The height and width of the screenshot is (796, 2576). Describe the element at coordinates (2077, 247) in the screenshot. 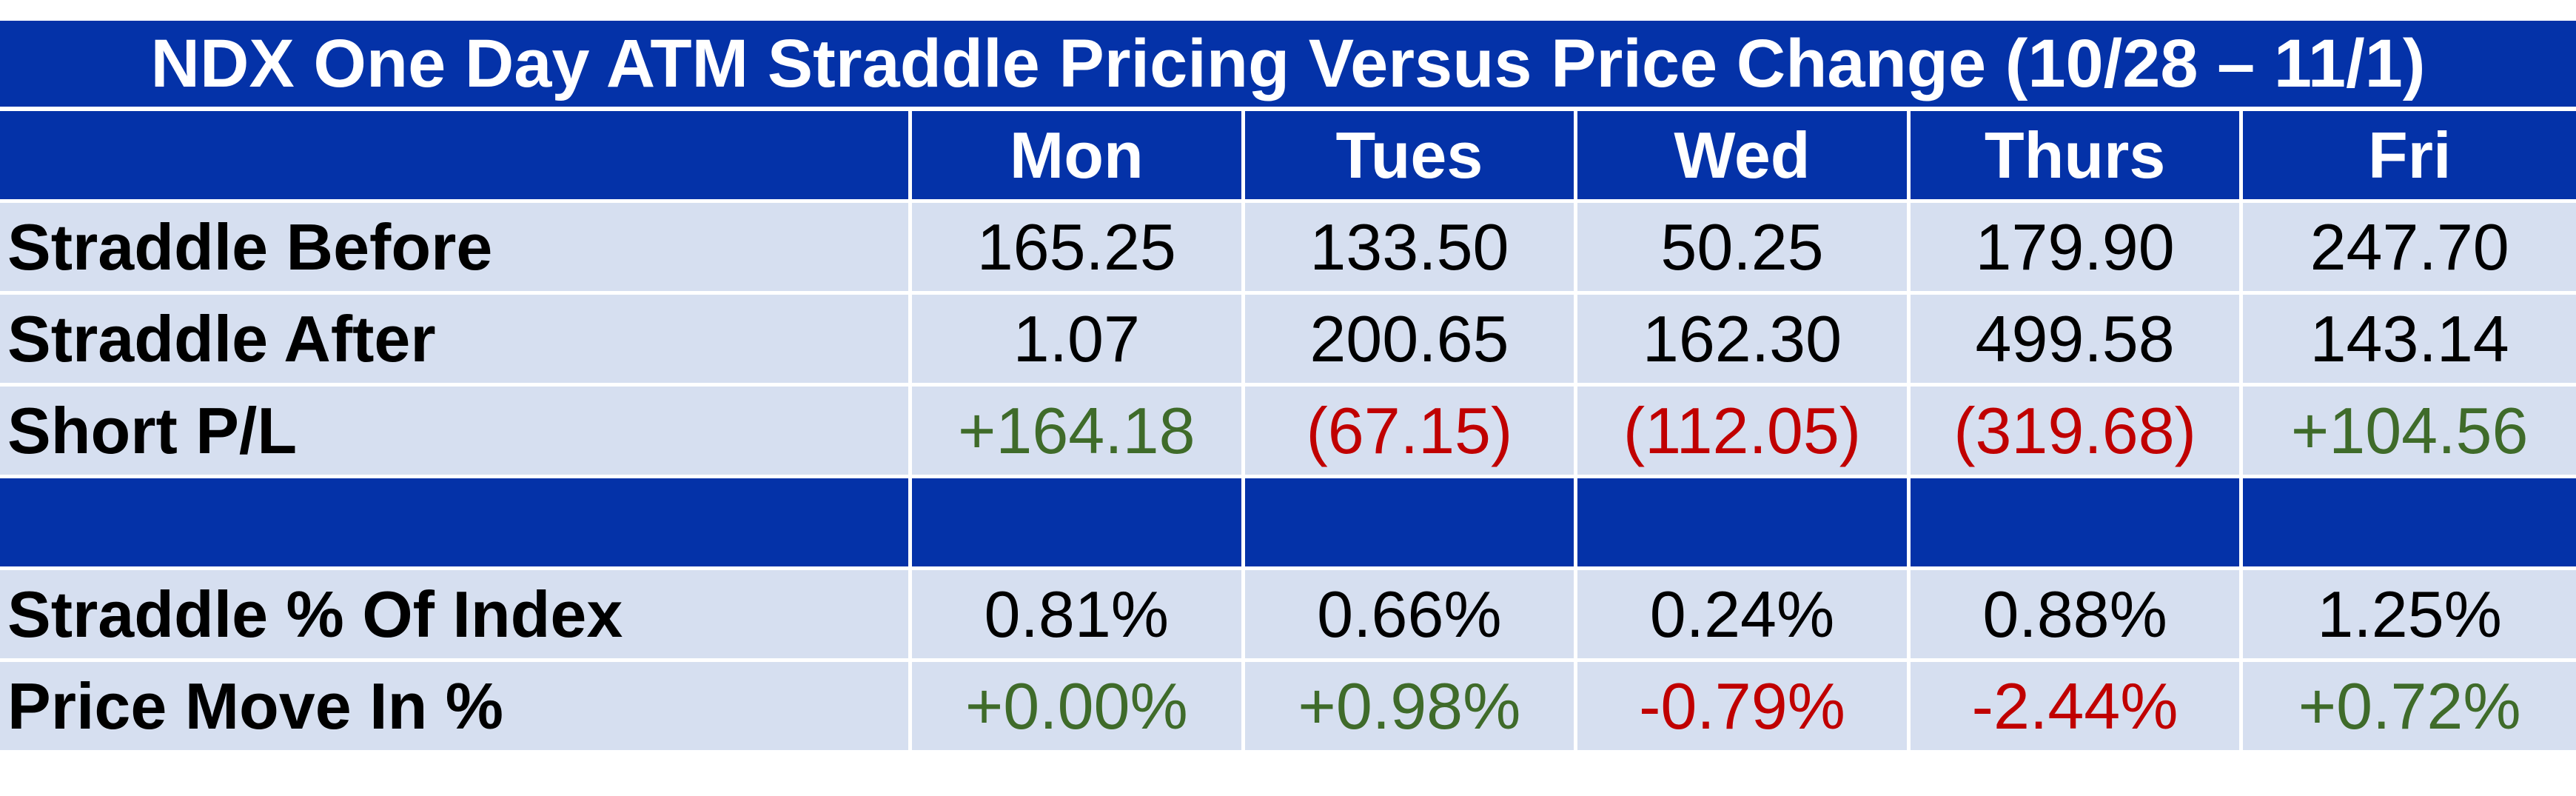

I see `table-cell: 179.90` at that location.